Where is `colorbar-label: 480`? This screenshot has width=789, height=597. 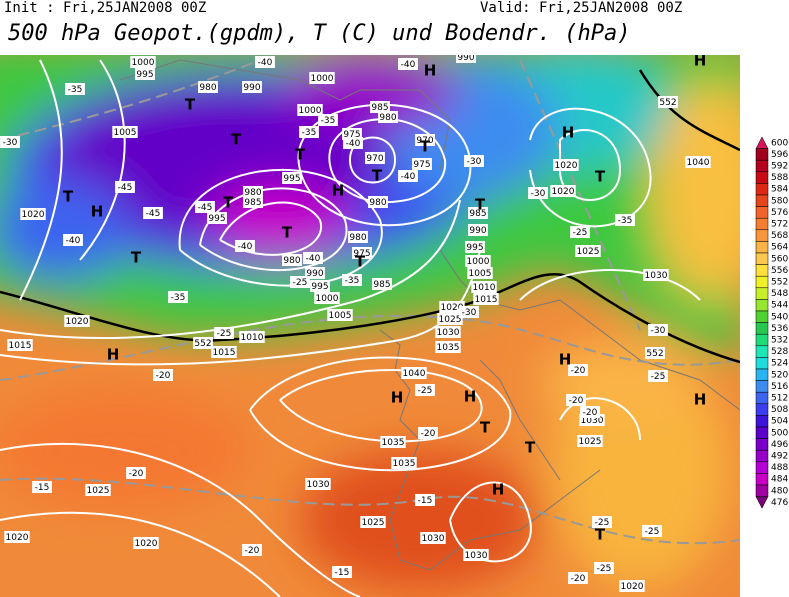
colorbar-label: 480 is located at coordinates (779, 491).